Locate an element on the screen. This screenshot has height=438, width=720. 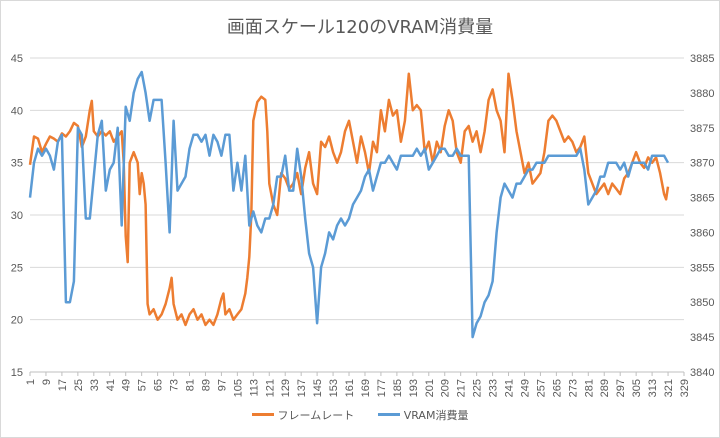
x-tick-label: 17 is located at coordinates (63, 385).